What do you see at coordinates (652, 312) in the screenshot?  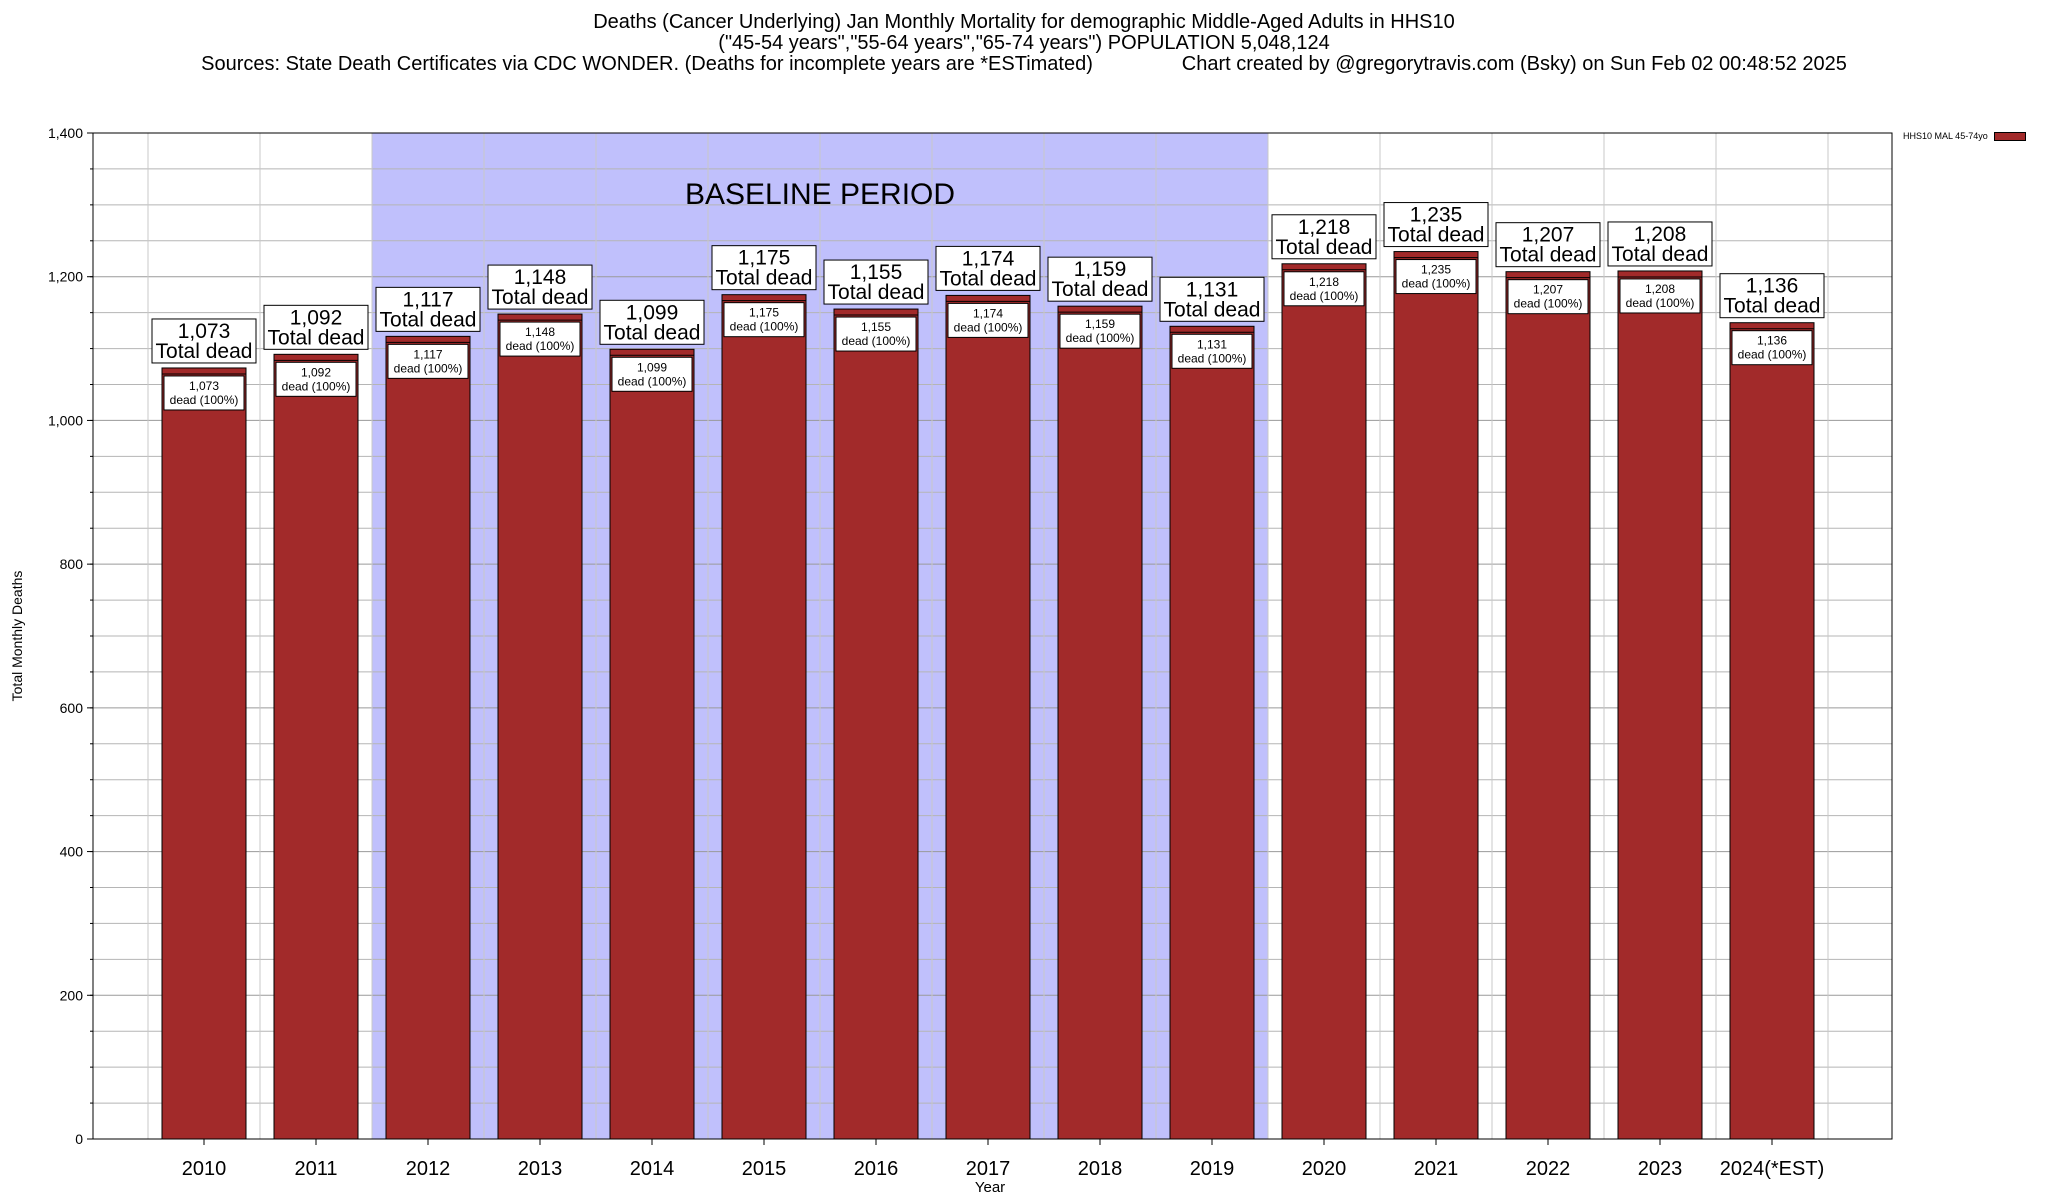 I see `total-data-label-value: 1,099` at bounding box center [652, 312].